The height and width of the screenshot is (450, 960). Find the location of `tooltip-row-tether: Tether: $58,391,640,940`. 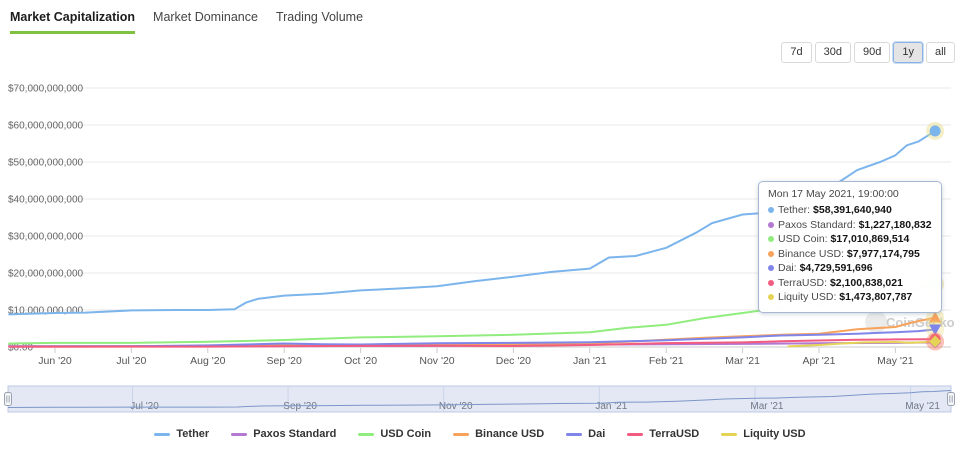

tooltip-row-tether: Tether: $58,391,640,940 is located at coordinates (850, 210).